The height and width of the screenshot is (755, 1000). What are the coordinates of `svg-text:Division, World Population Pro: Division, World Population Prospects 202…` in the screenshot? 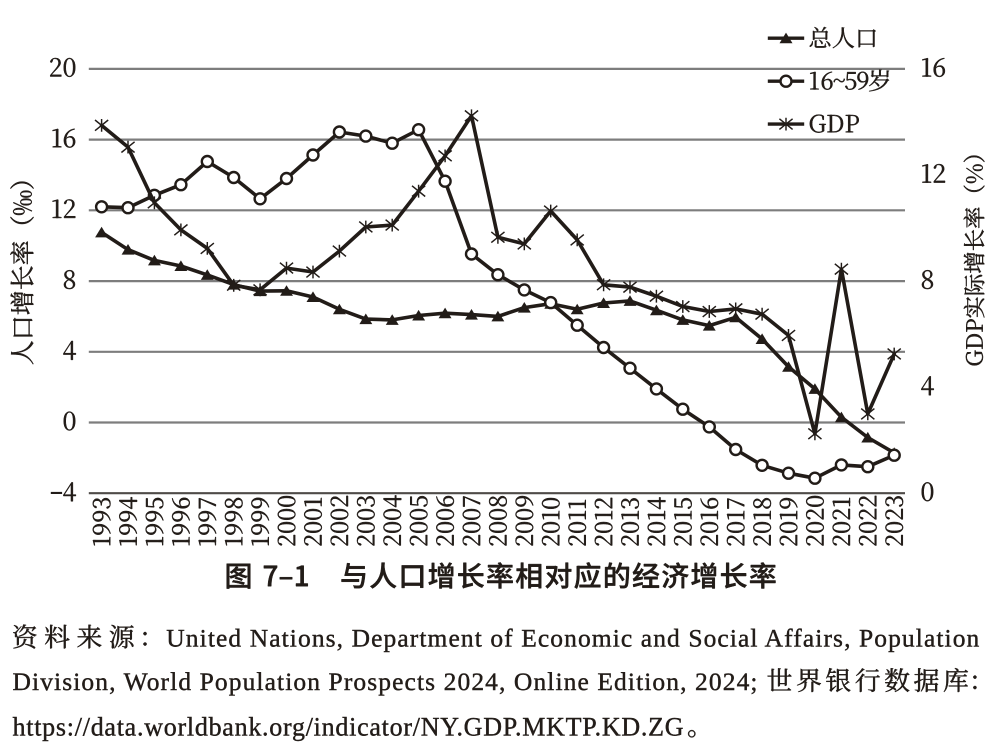 It's located at (385, 681).